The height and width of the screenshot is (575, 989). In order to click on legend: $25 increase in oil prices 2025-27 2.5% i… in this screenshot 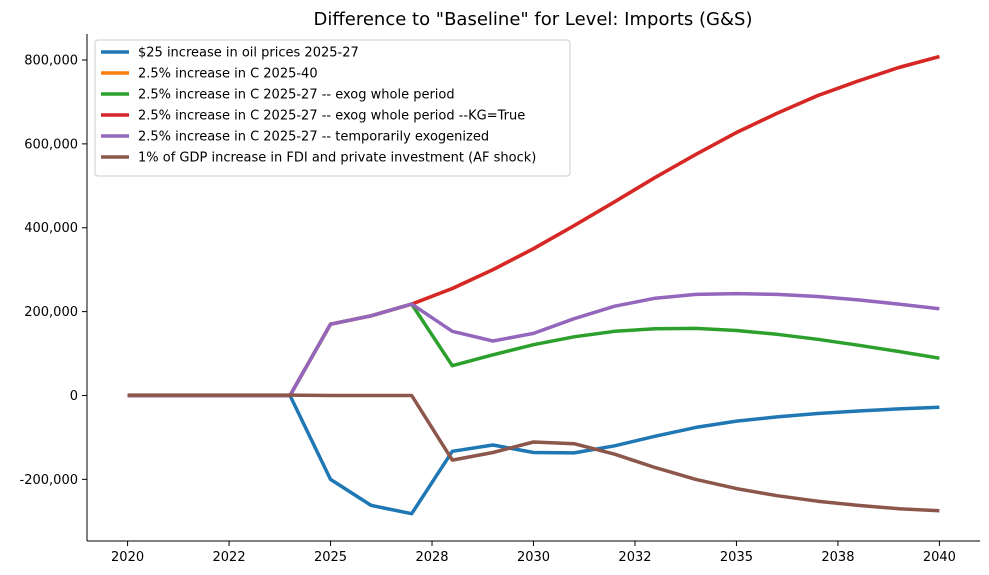, I will do `click(332, 108)`.